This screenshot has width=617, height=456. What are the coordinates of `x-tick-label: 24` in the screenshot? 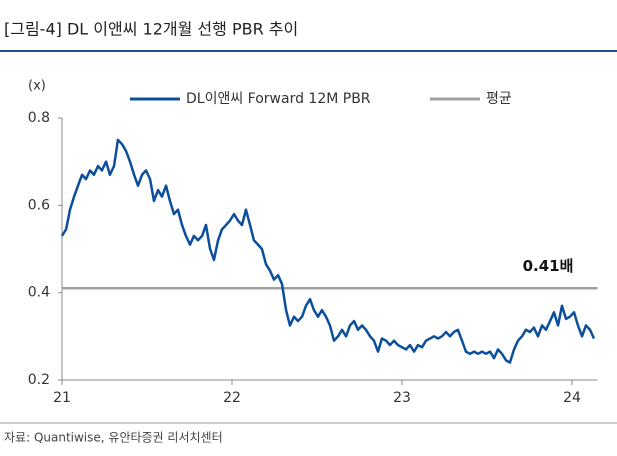 It's located at (572, 398).